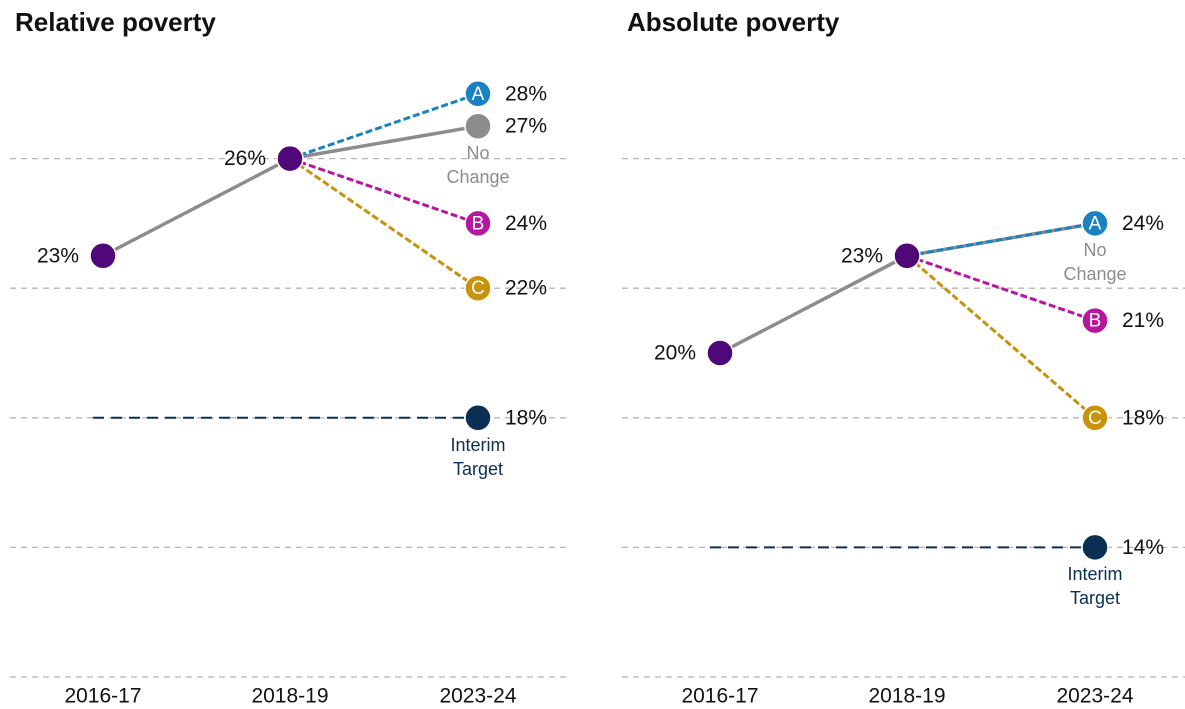 This screenshot has height=709, width=1185. Describe the element at coordinates (115, 22) in the screenshot. I see `panel-title: Relative poverty` at that location.